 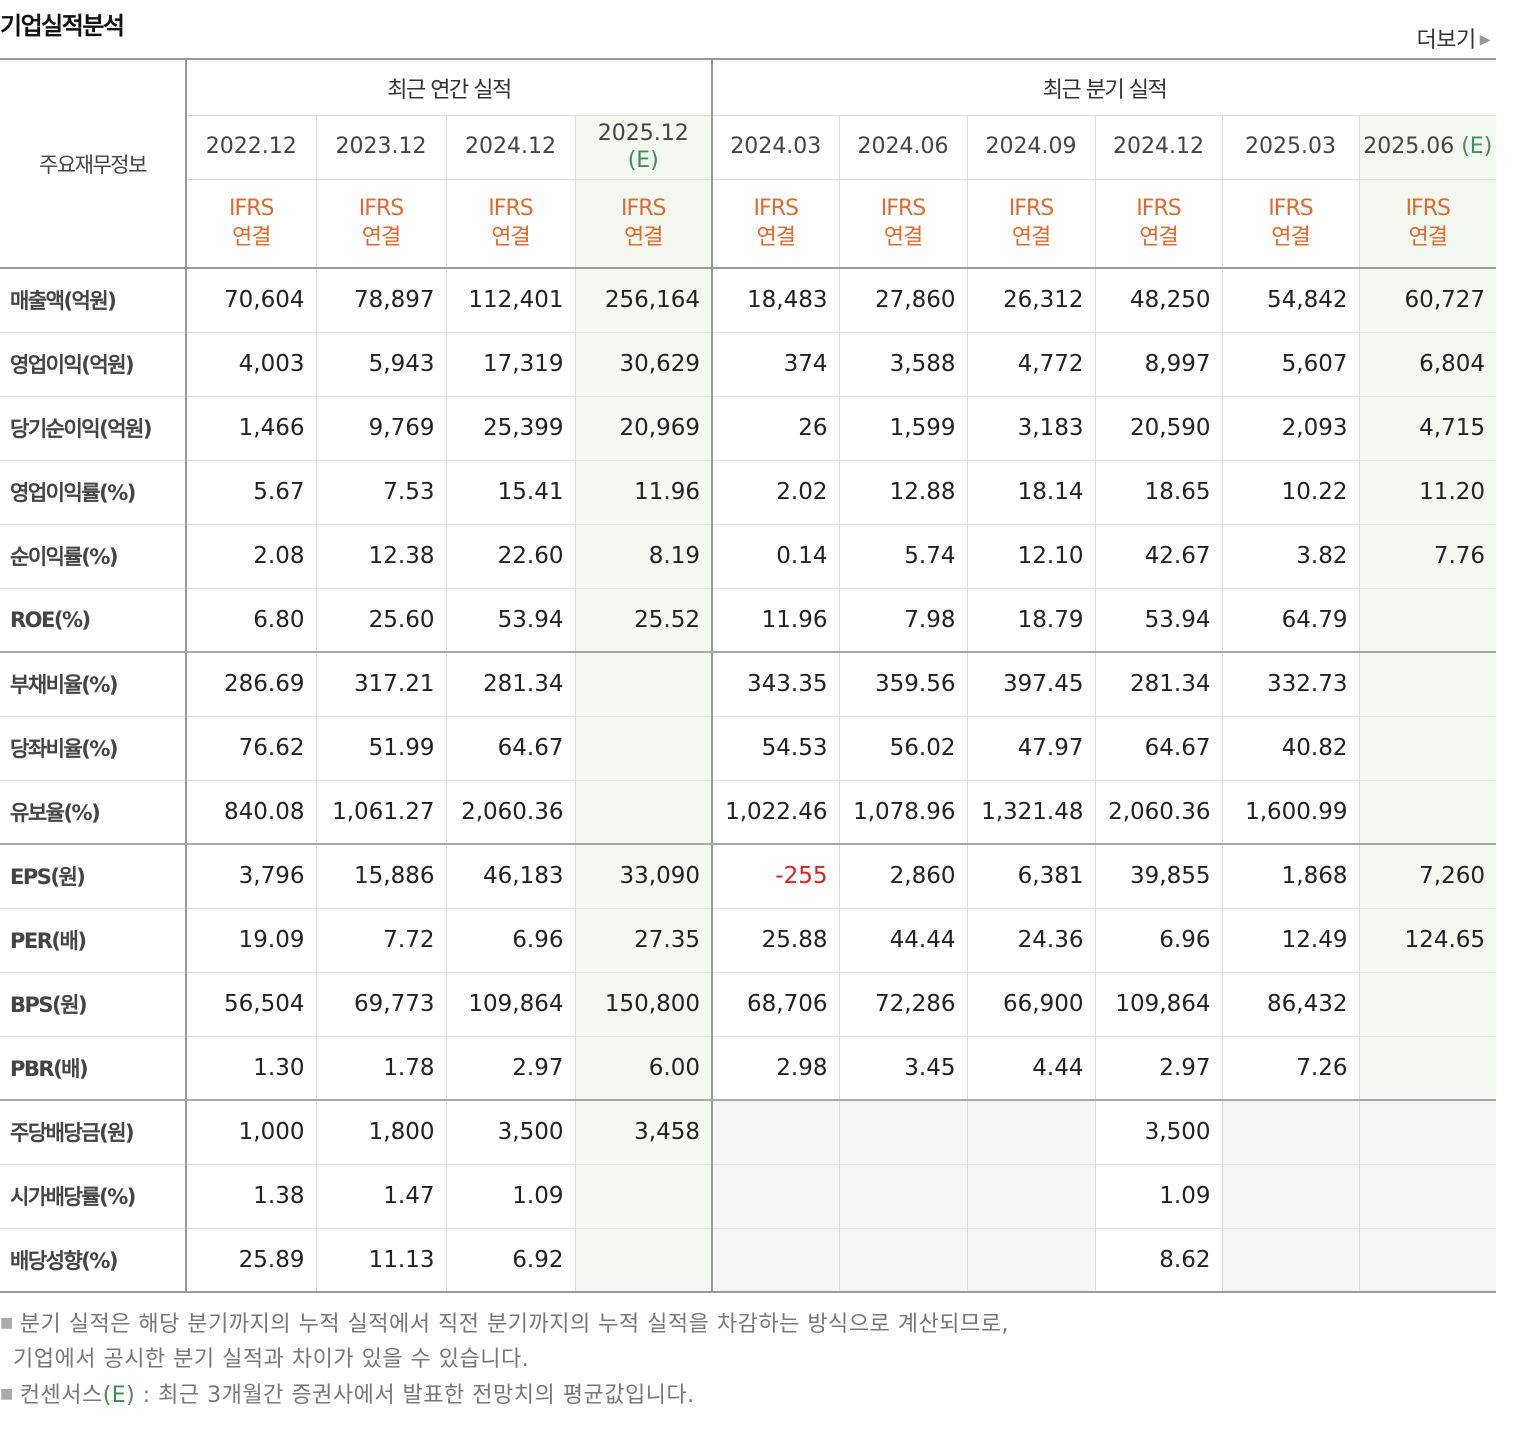 I want to click on period-label: 2023.12, so click(x=381, y=147).